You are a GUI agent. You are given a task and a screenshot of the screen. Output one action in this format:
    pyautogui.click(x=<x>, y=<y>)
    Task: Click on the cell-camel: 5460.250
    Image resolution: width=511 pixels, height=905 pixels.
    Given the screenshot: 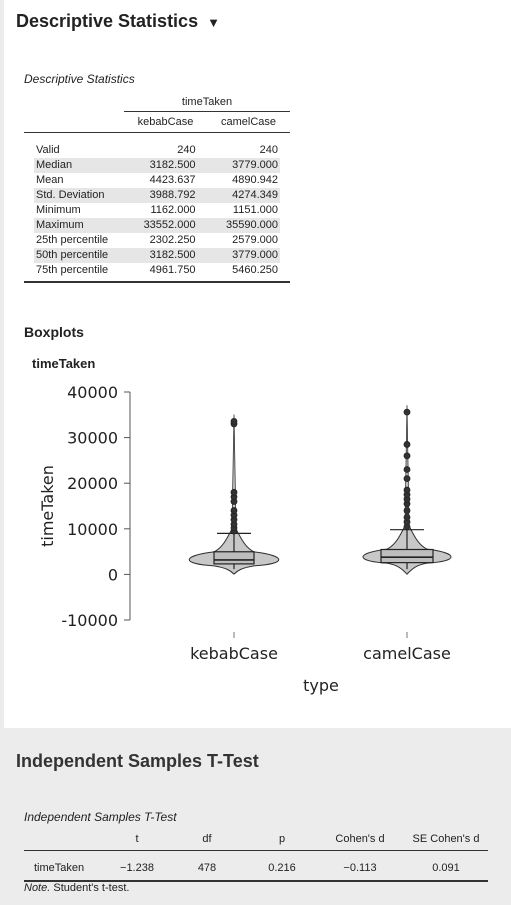 What is the action you would take?
    pyautogui.click(x=255, y=270)
    